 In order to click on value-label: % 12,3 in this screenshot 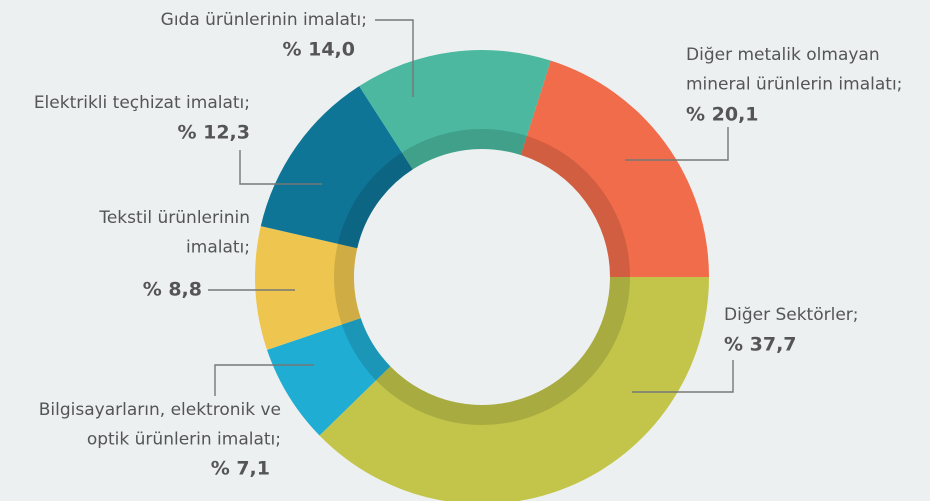, I will do `click(213, 133)`.